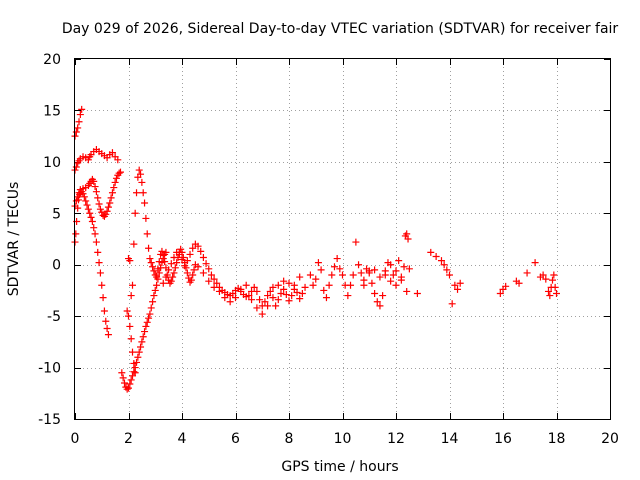 This screenshot has width=640, height=480. What do you see at coordinates (52, 60) in the screenshot?
I see `y-tick-label: 20` at bounding box center [52, 60].